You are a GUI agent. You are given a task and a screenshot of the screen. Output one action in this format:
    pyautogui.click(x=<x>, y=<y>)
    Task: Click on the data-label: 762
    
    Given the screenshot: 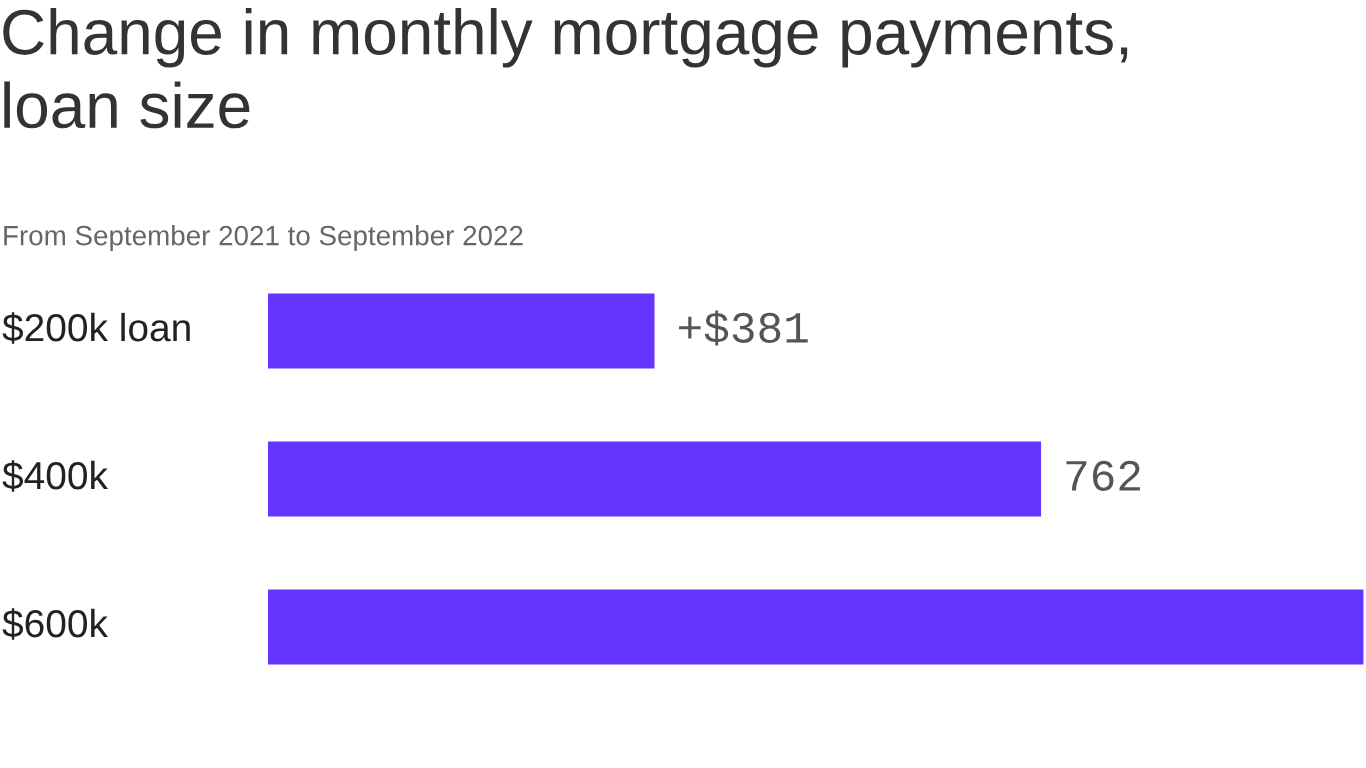 What is the action you would take?
    pyautogui.click(x=1103, y=475)
    